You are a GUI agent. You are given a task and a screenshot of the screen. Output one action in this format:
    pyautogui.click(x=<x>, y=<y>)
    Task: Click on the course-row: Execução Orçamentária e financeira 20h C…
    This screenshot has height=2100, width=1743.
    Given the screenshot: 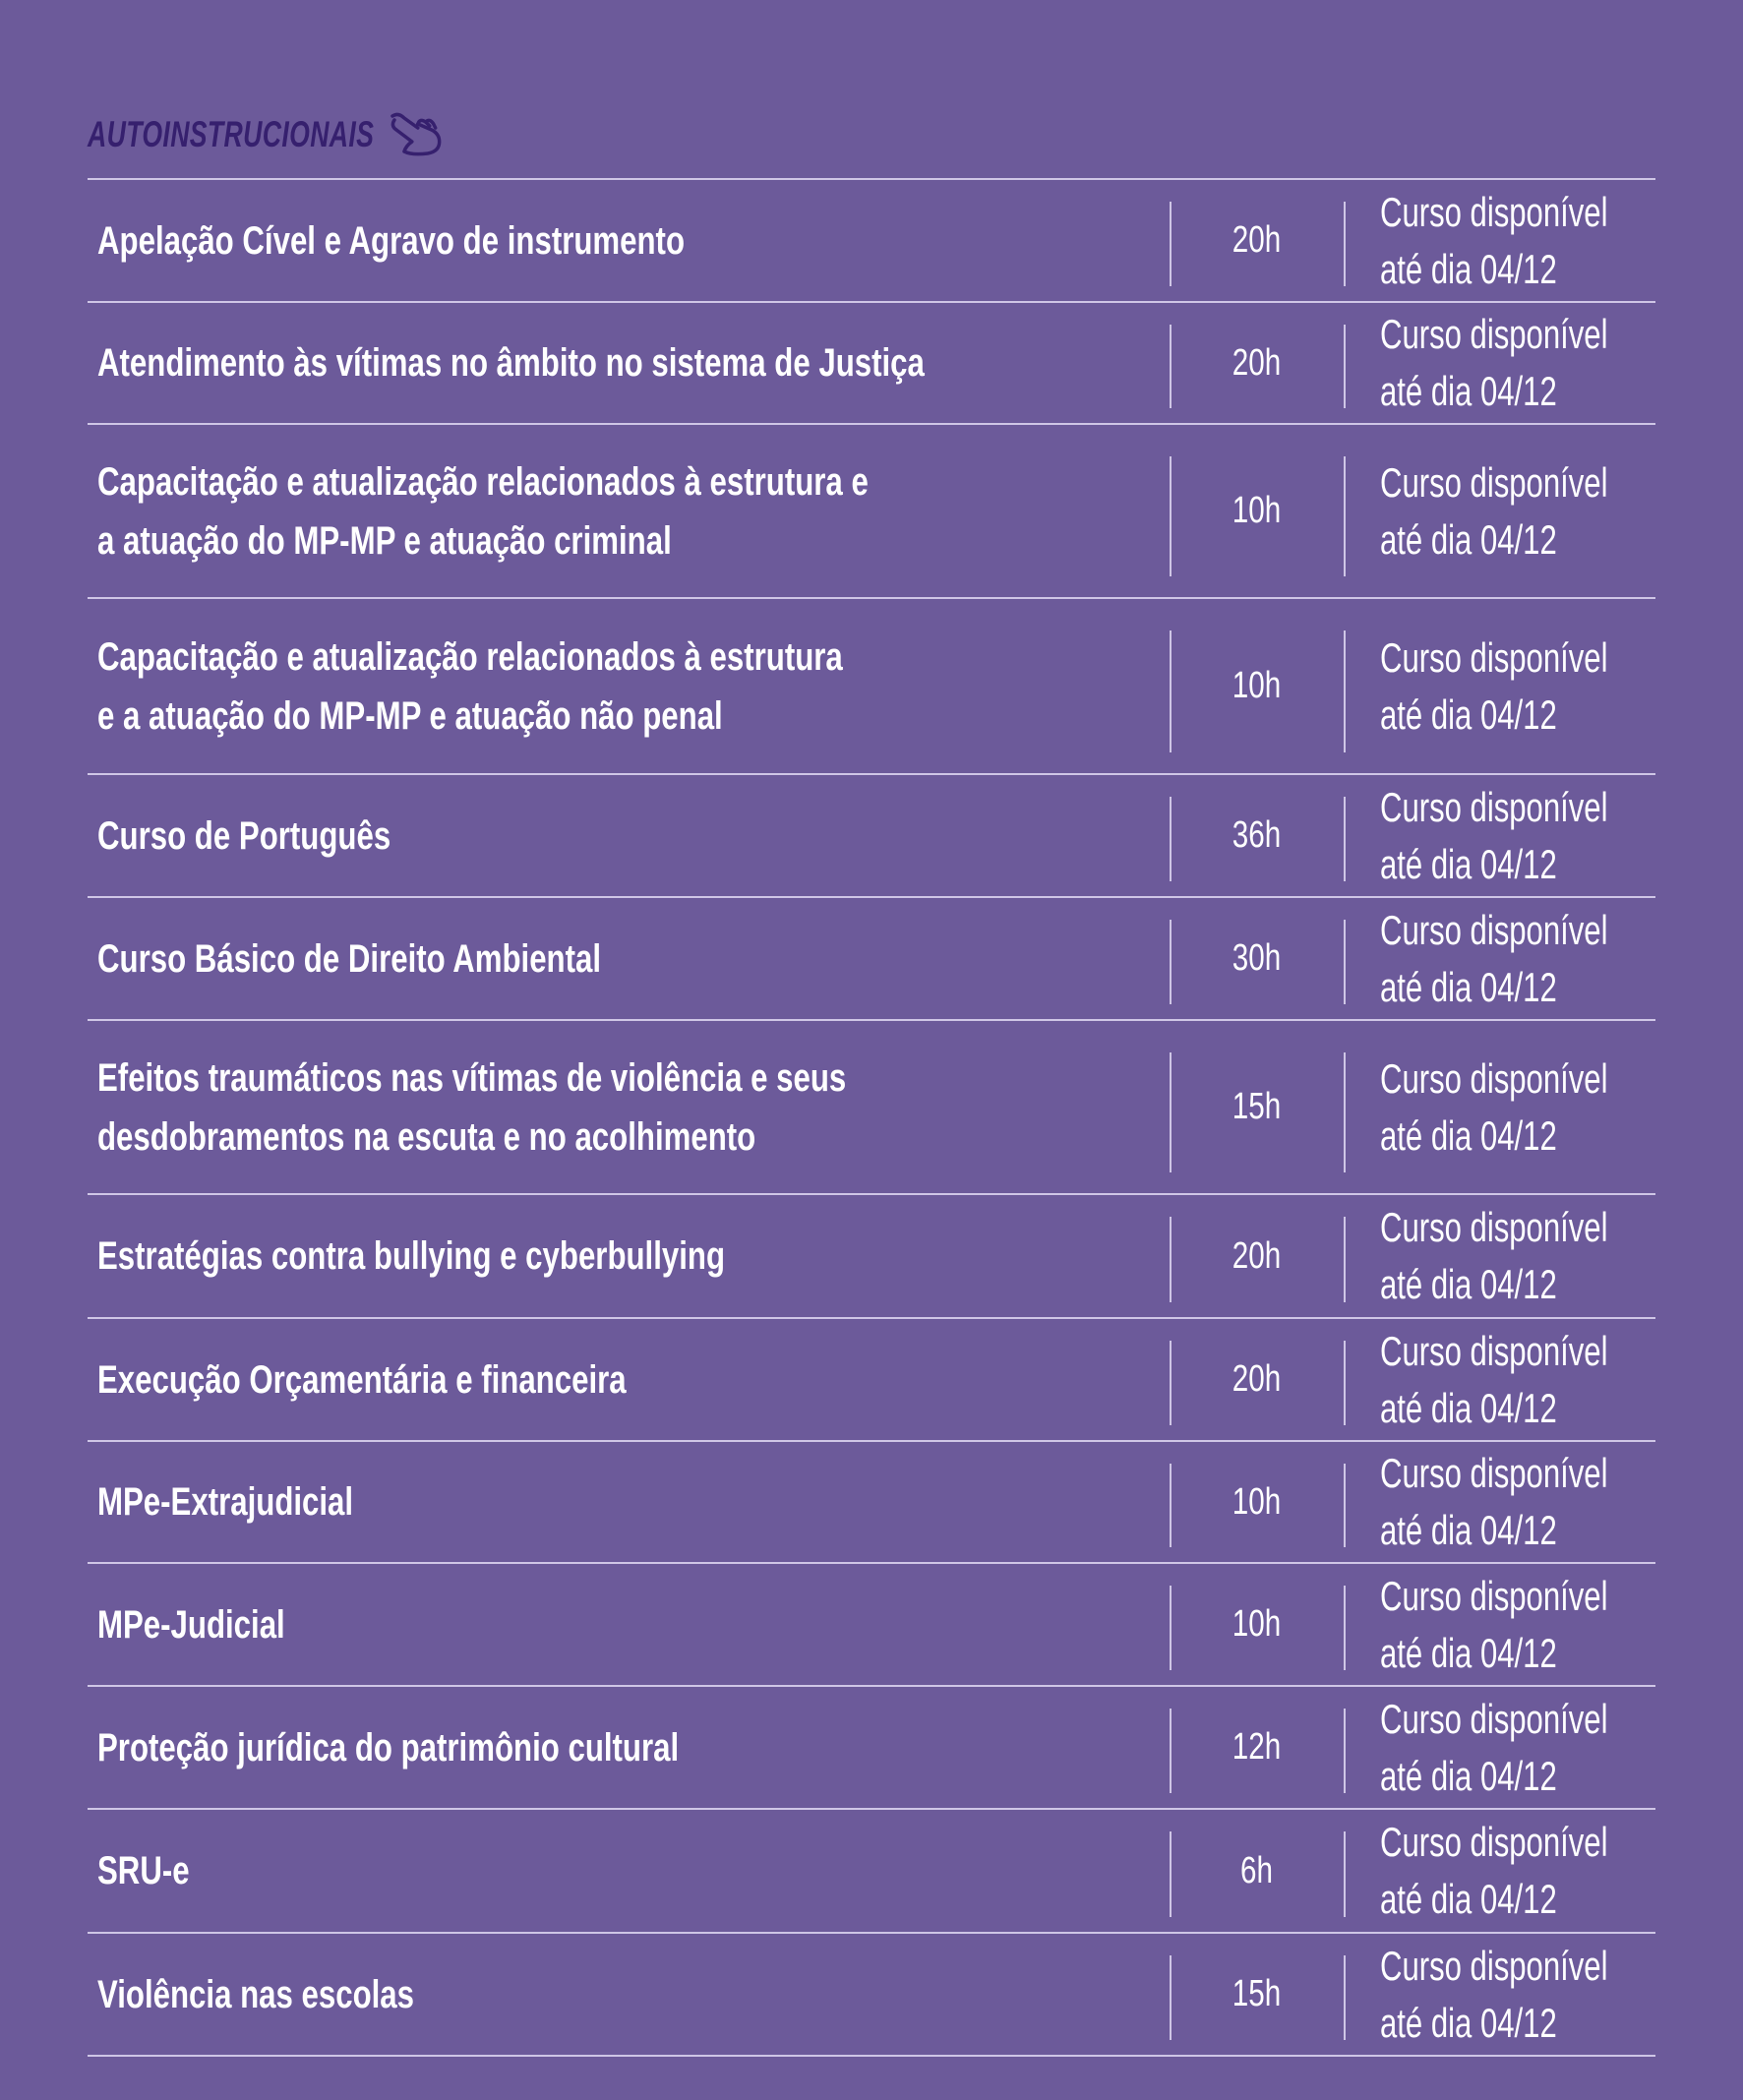 What is the action you would take?
    pyautogui.click(x=872, y=1380)
    